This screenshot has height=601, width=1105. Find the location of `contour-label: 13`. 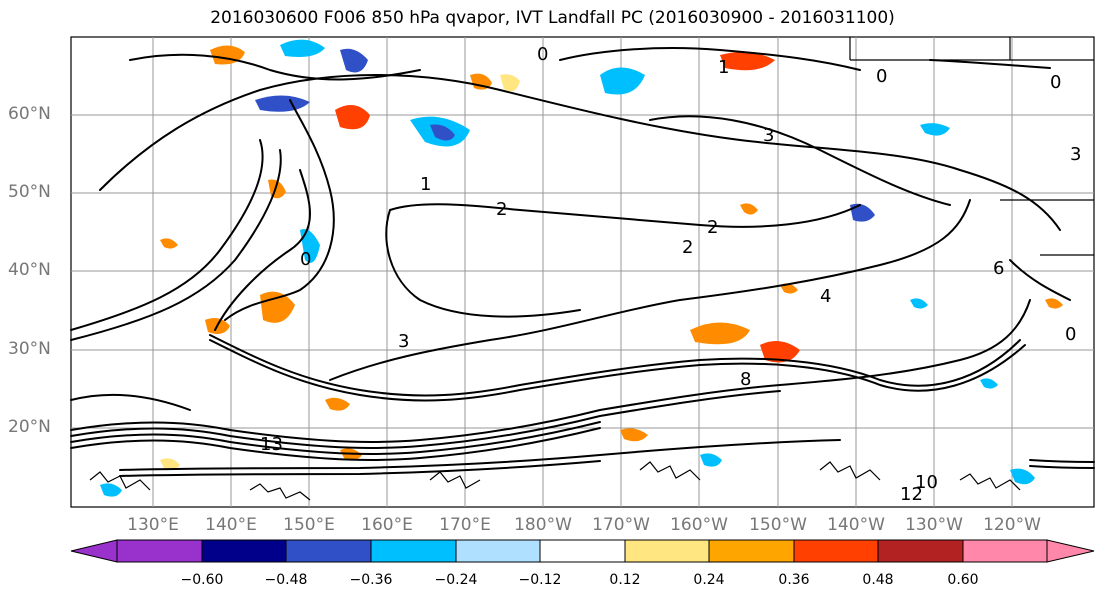

contour-label: 13 is located at coordinates (271, 444).